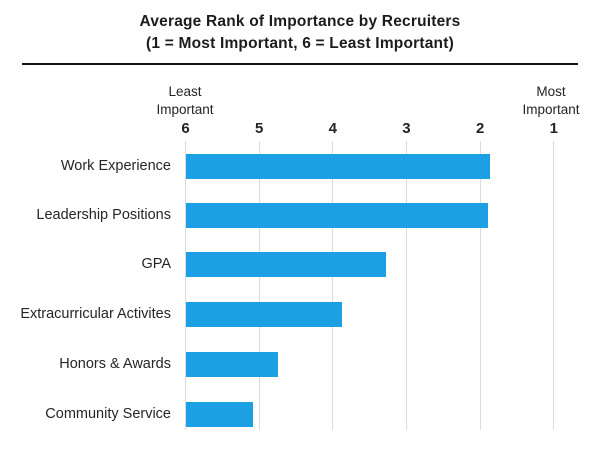 The height and width of the screenshot is (449, 600). What do you see at coordinates (185, 91) in the screenshot?
I see `axis-label-least-line1: Least` at bounding box center [185, 91].